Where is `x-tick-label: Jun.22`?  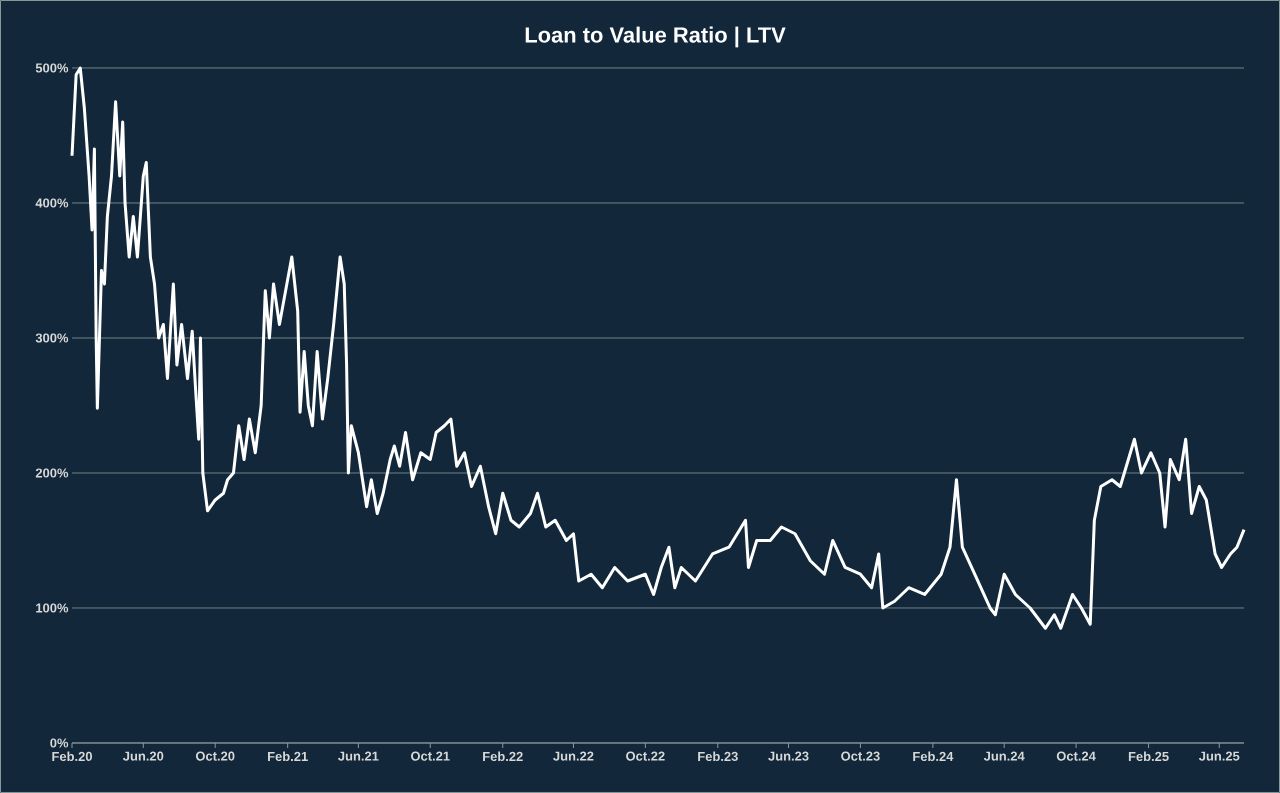 x-tick-label: Jun.22 is located at coordinates (573, 756).